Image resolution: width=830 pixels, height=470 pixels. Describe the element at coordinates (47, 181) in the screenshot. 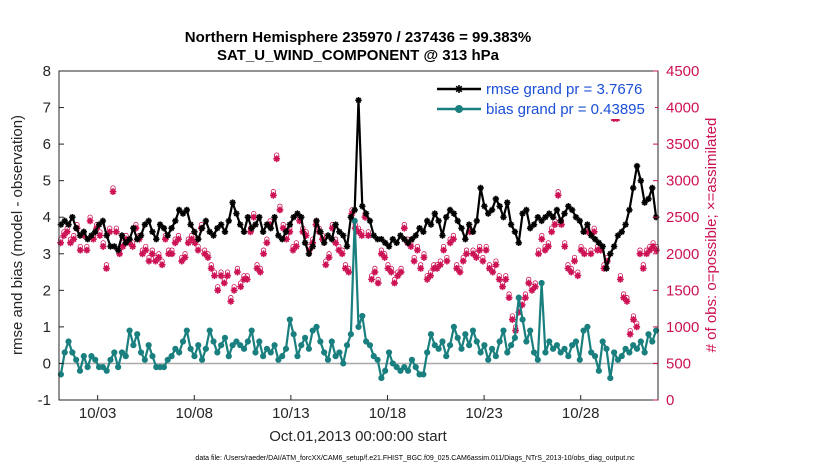

I see `y-left-tick-label: 5` at that location.